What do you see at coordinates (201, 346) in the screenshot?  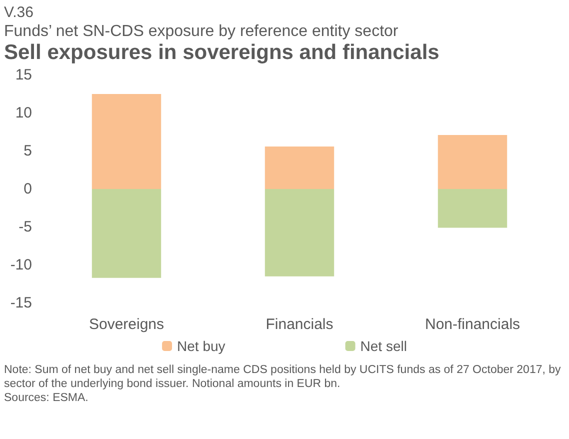 I see `legend-label: Net buy` at bounding box center [201, 346].